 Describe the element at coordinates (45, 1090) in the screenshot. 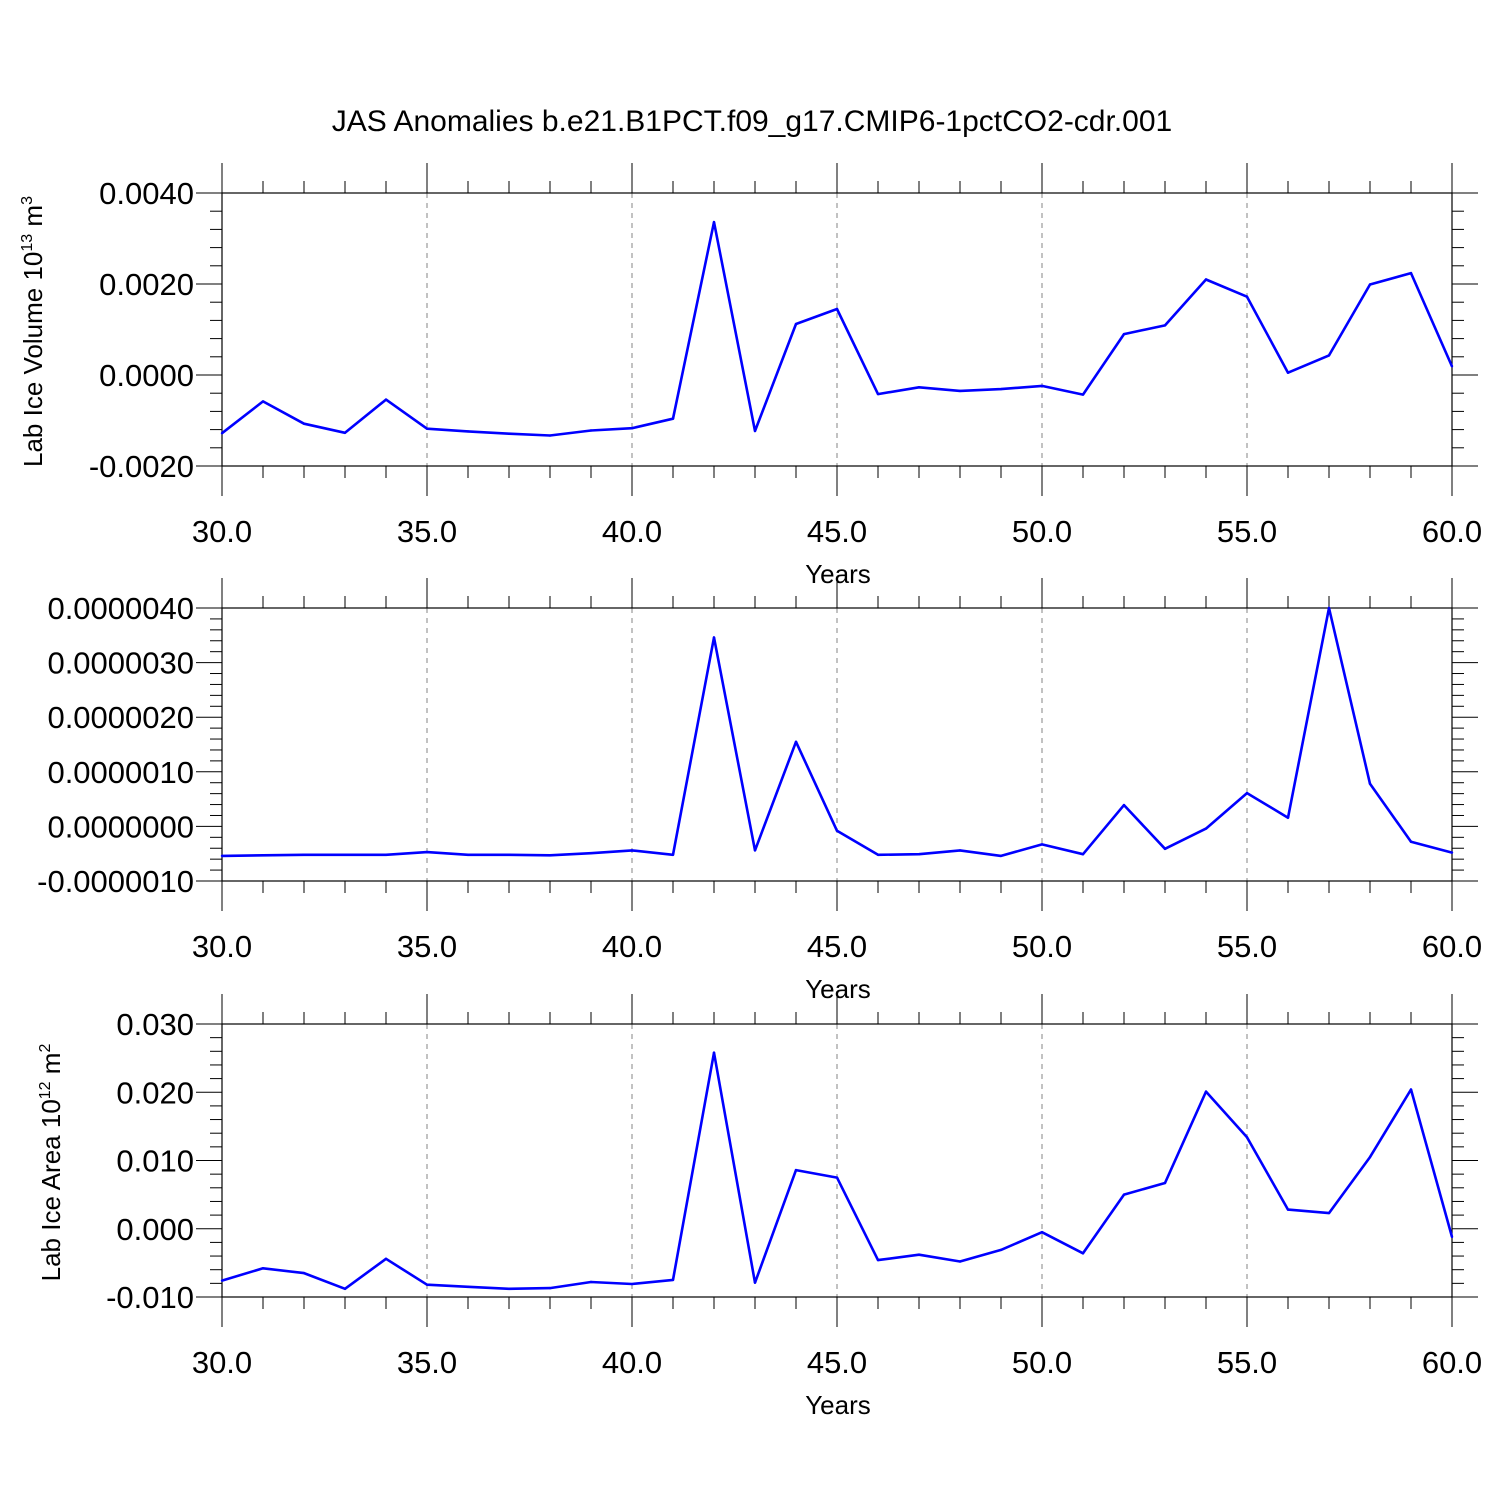

I see `y-axis-title-exponent: 12` at that location.